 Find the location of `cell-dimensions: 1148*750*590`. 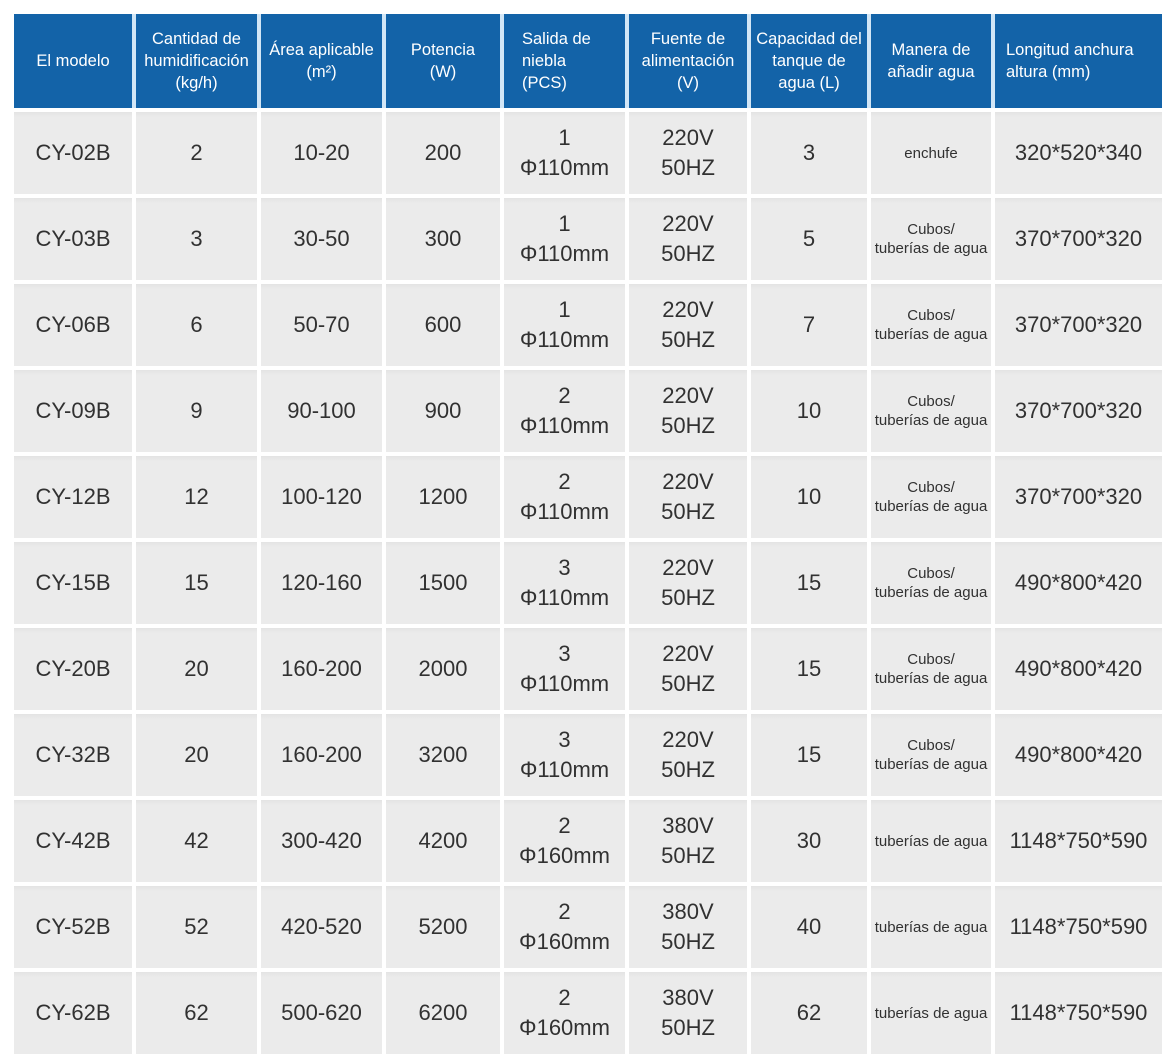

cell-dimensions: 1148*750*590 is located at coordinates (1078, 841).